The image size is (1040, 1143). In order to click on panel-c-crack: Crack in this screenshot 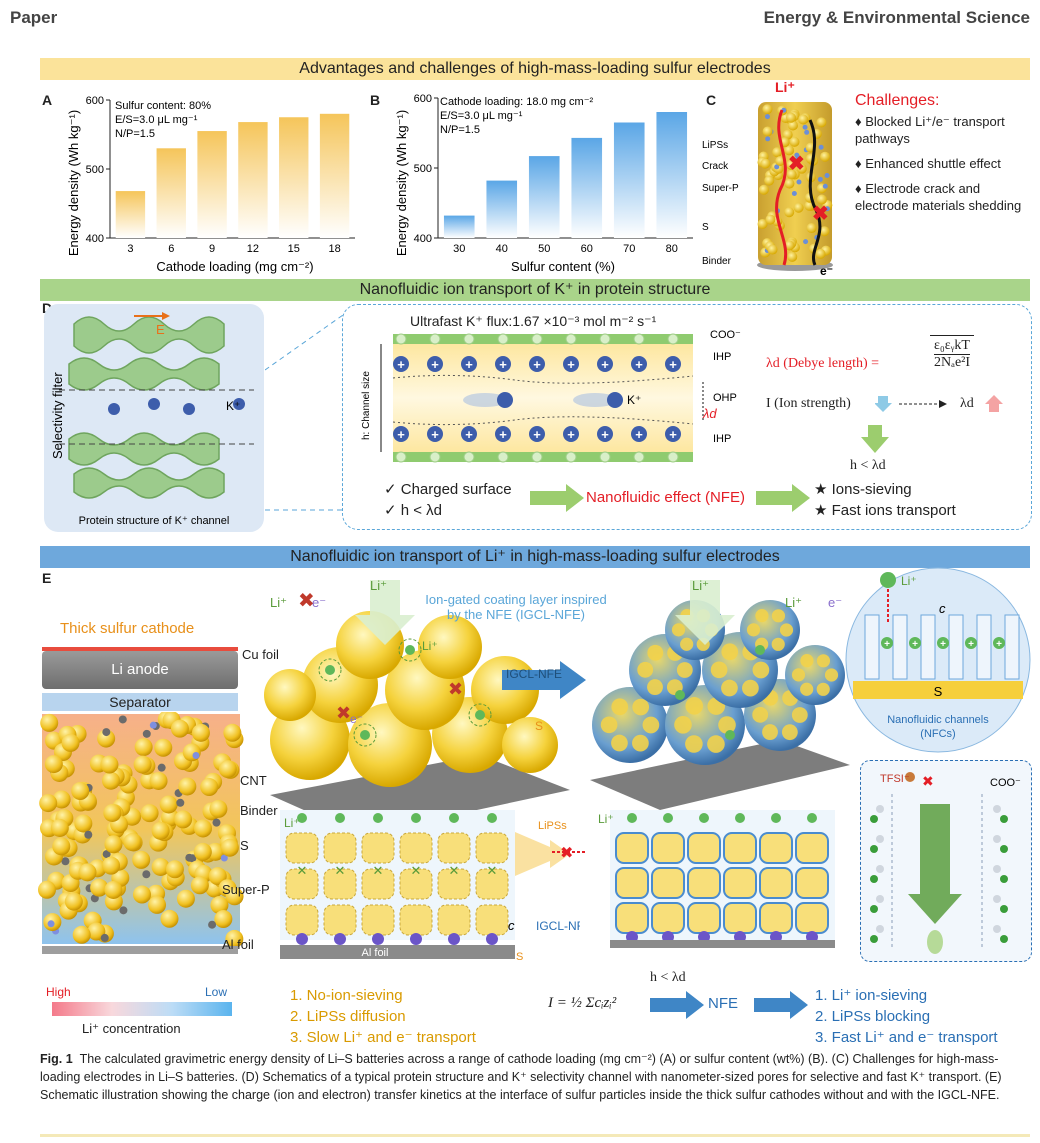, I will do `click(715, 166)`.